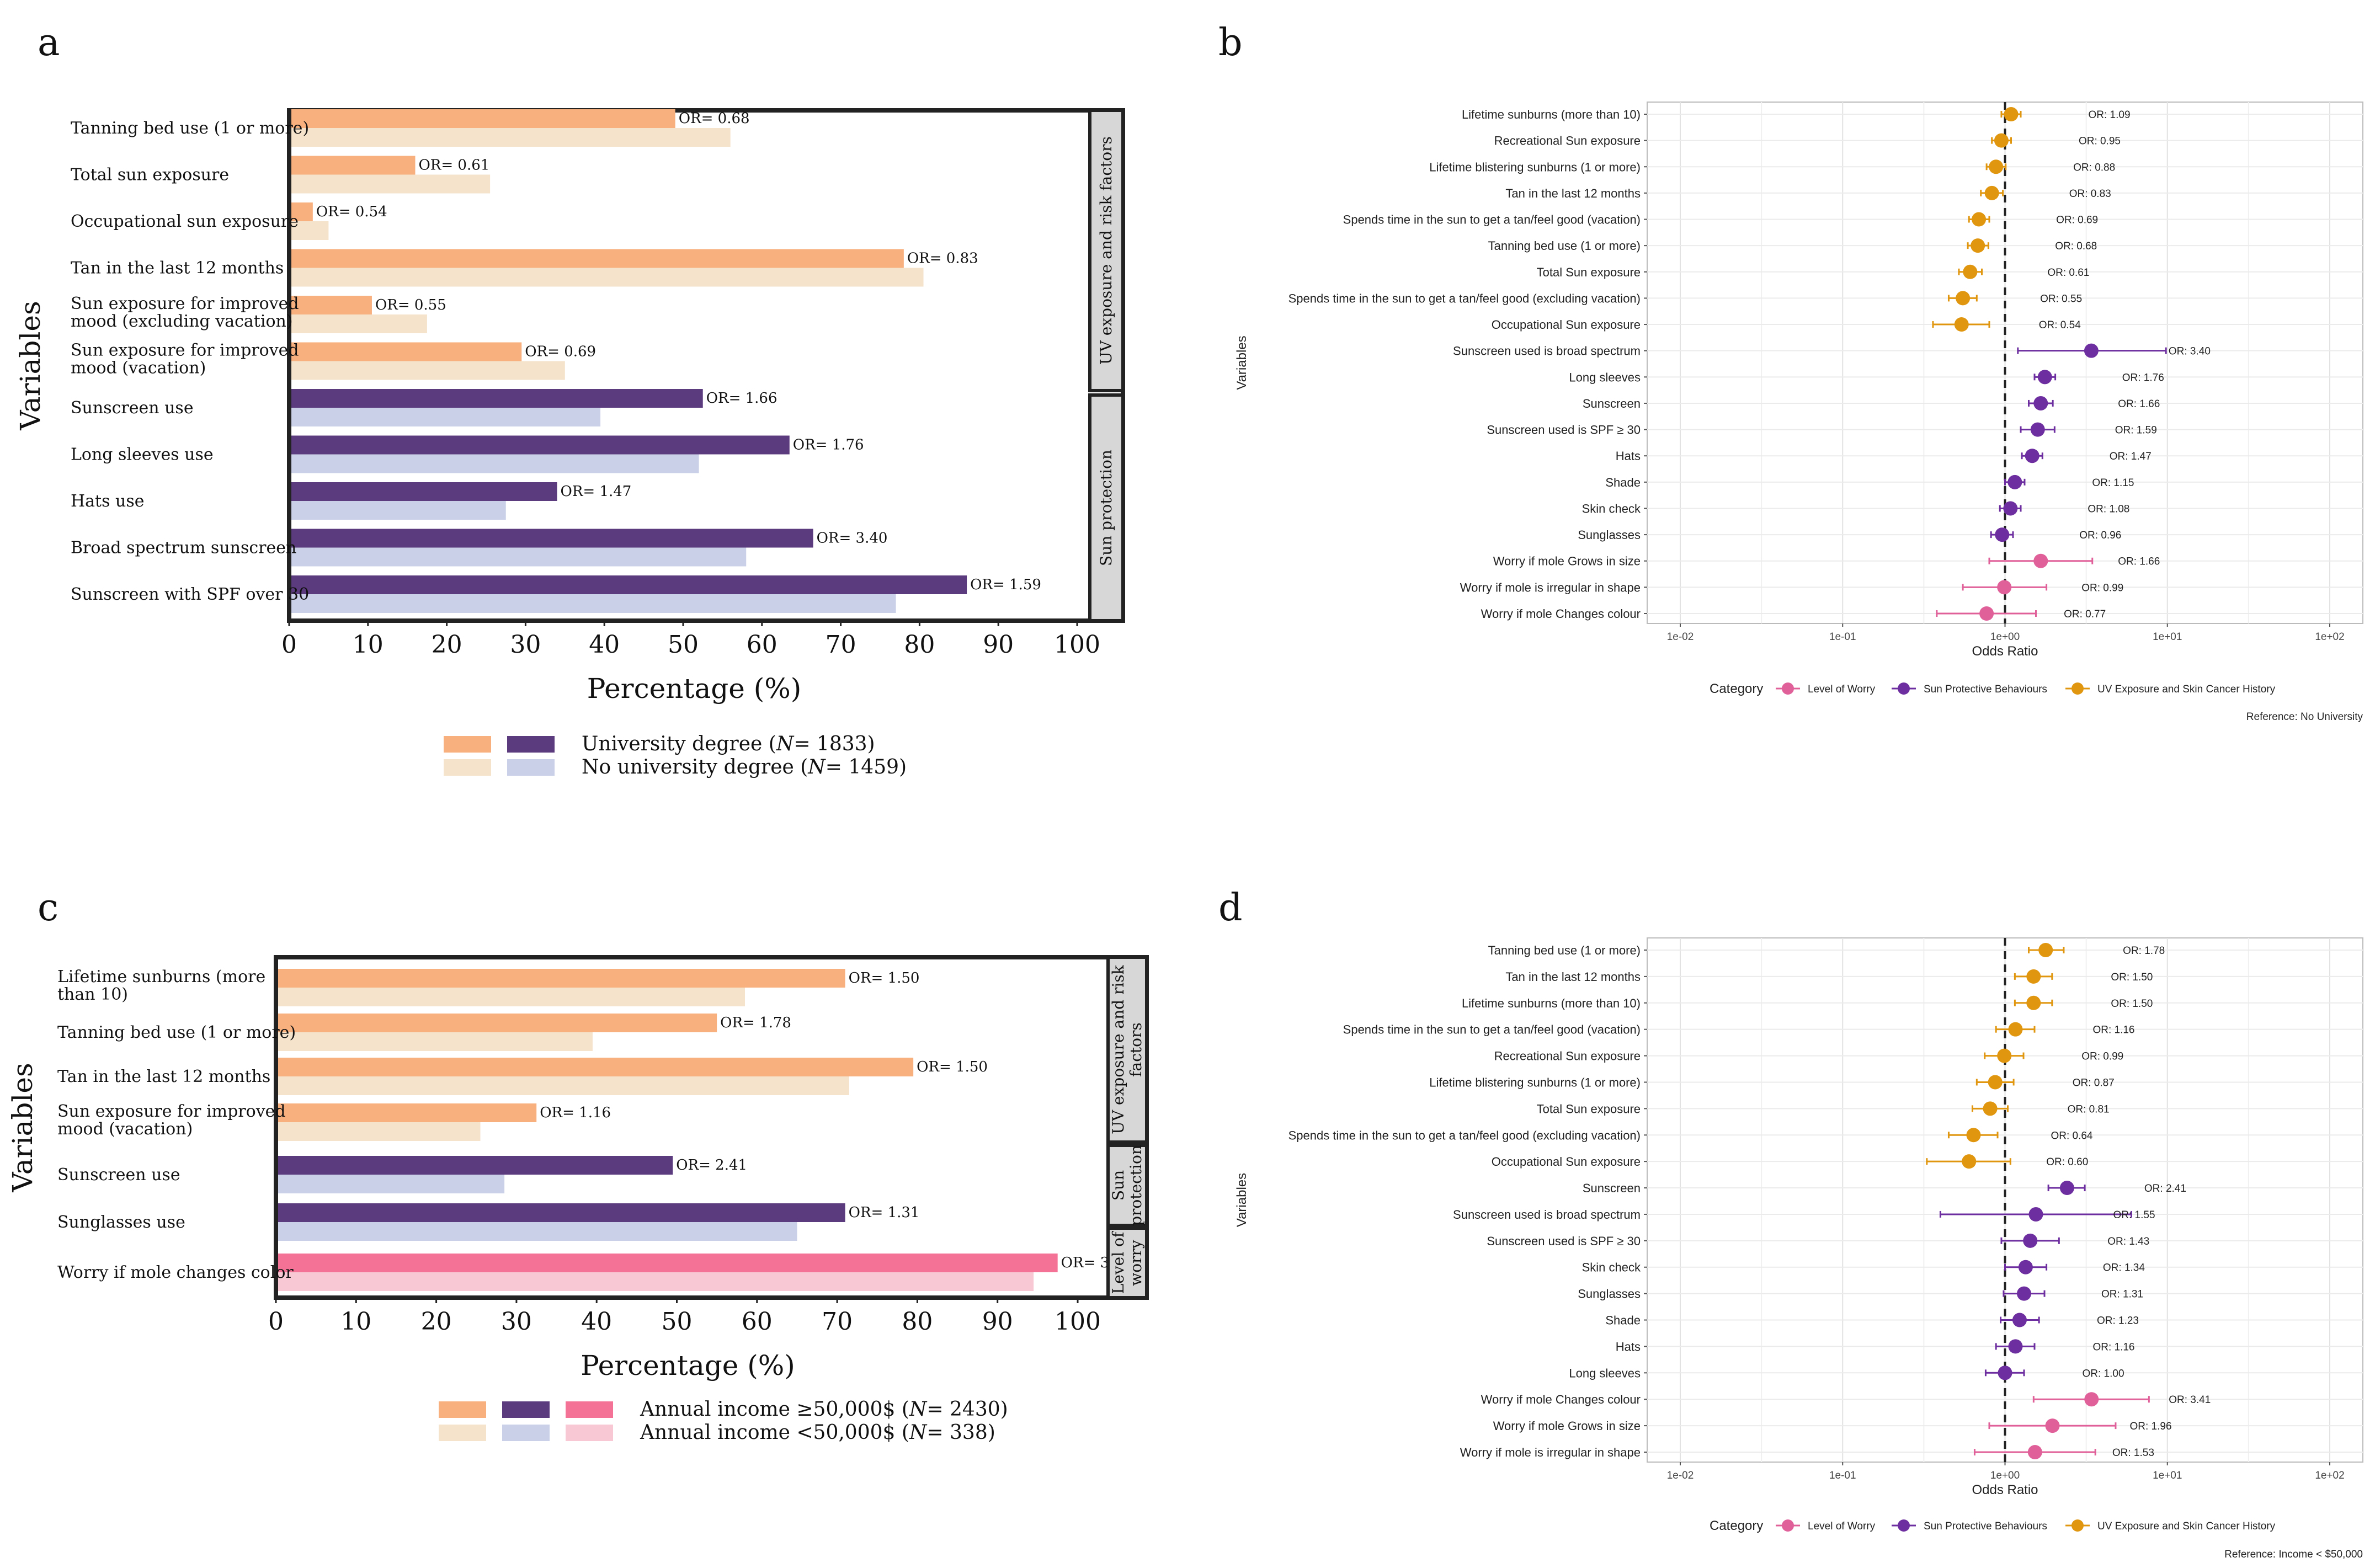 Image resolution: width=2375 pixels, height=1568 pixels. What do you see at coordinates (2005, 651) in the screenshot?
I see `x-axis-label: Odds Ratio` at bounding box center [2005, 651].